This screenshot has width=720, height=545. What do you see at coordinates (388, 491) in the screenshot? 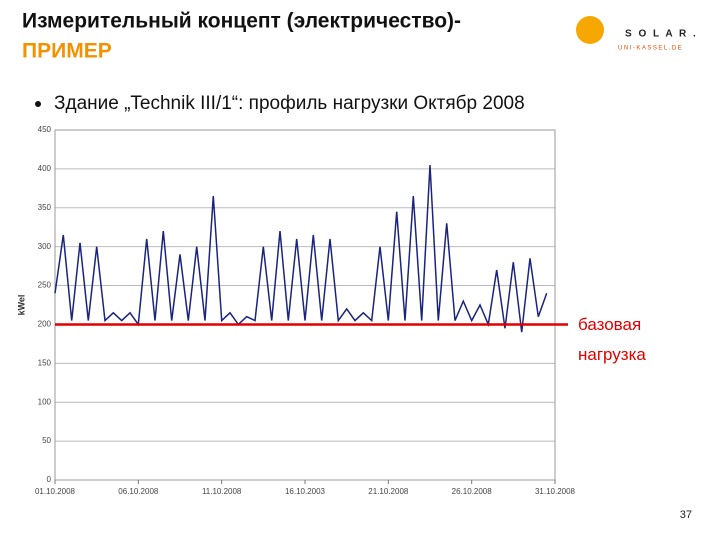
I see `x-tick-label: 21.10.2008` at bounding box center [388, 491].